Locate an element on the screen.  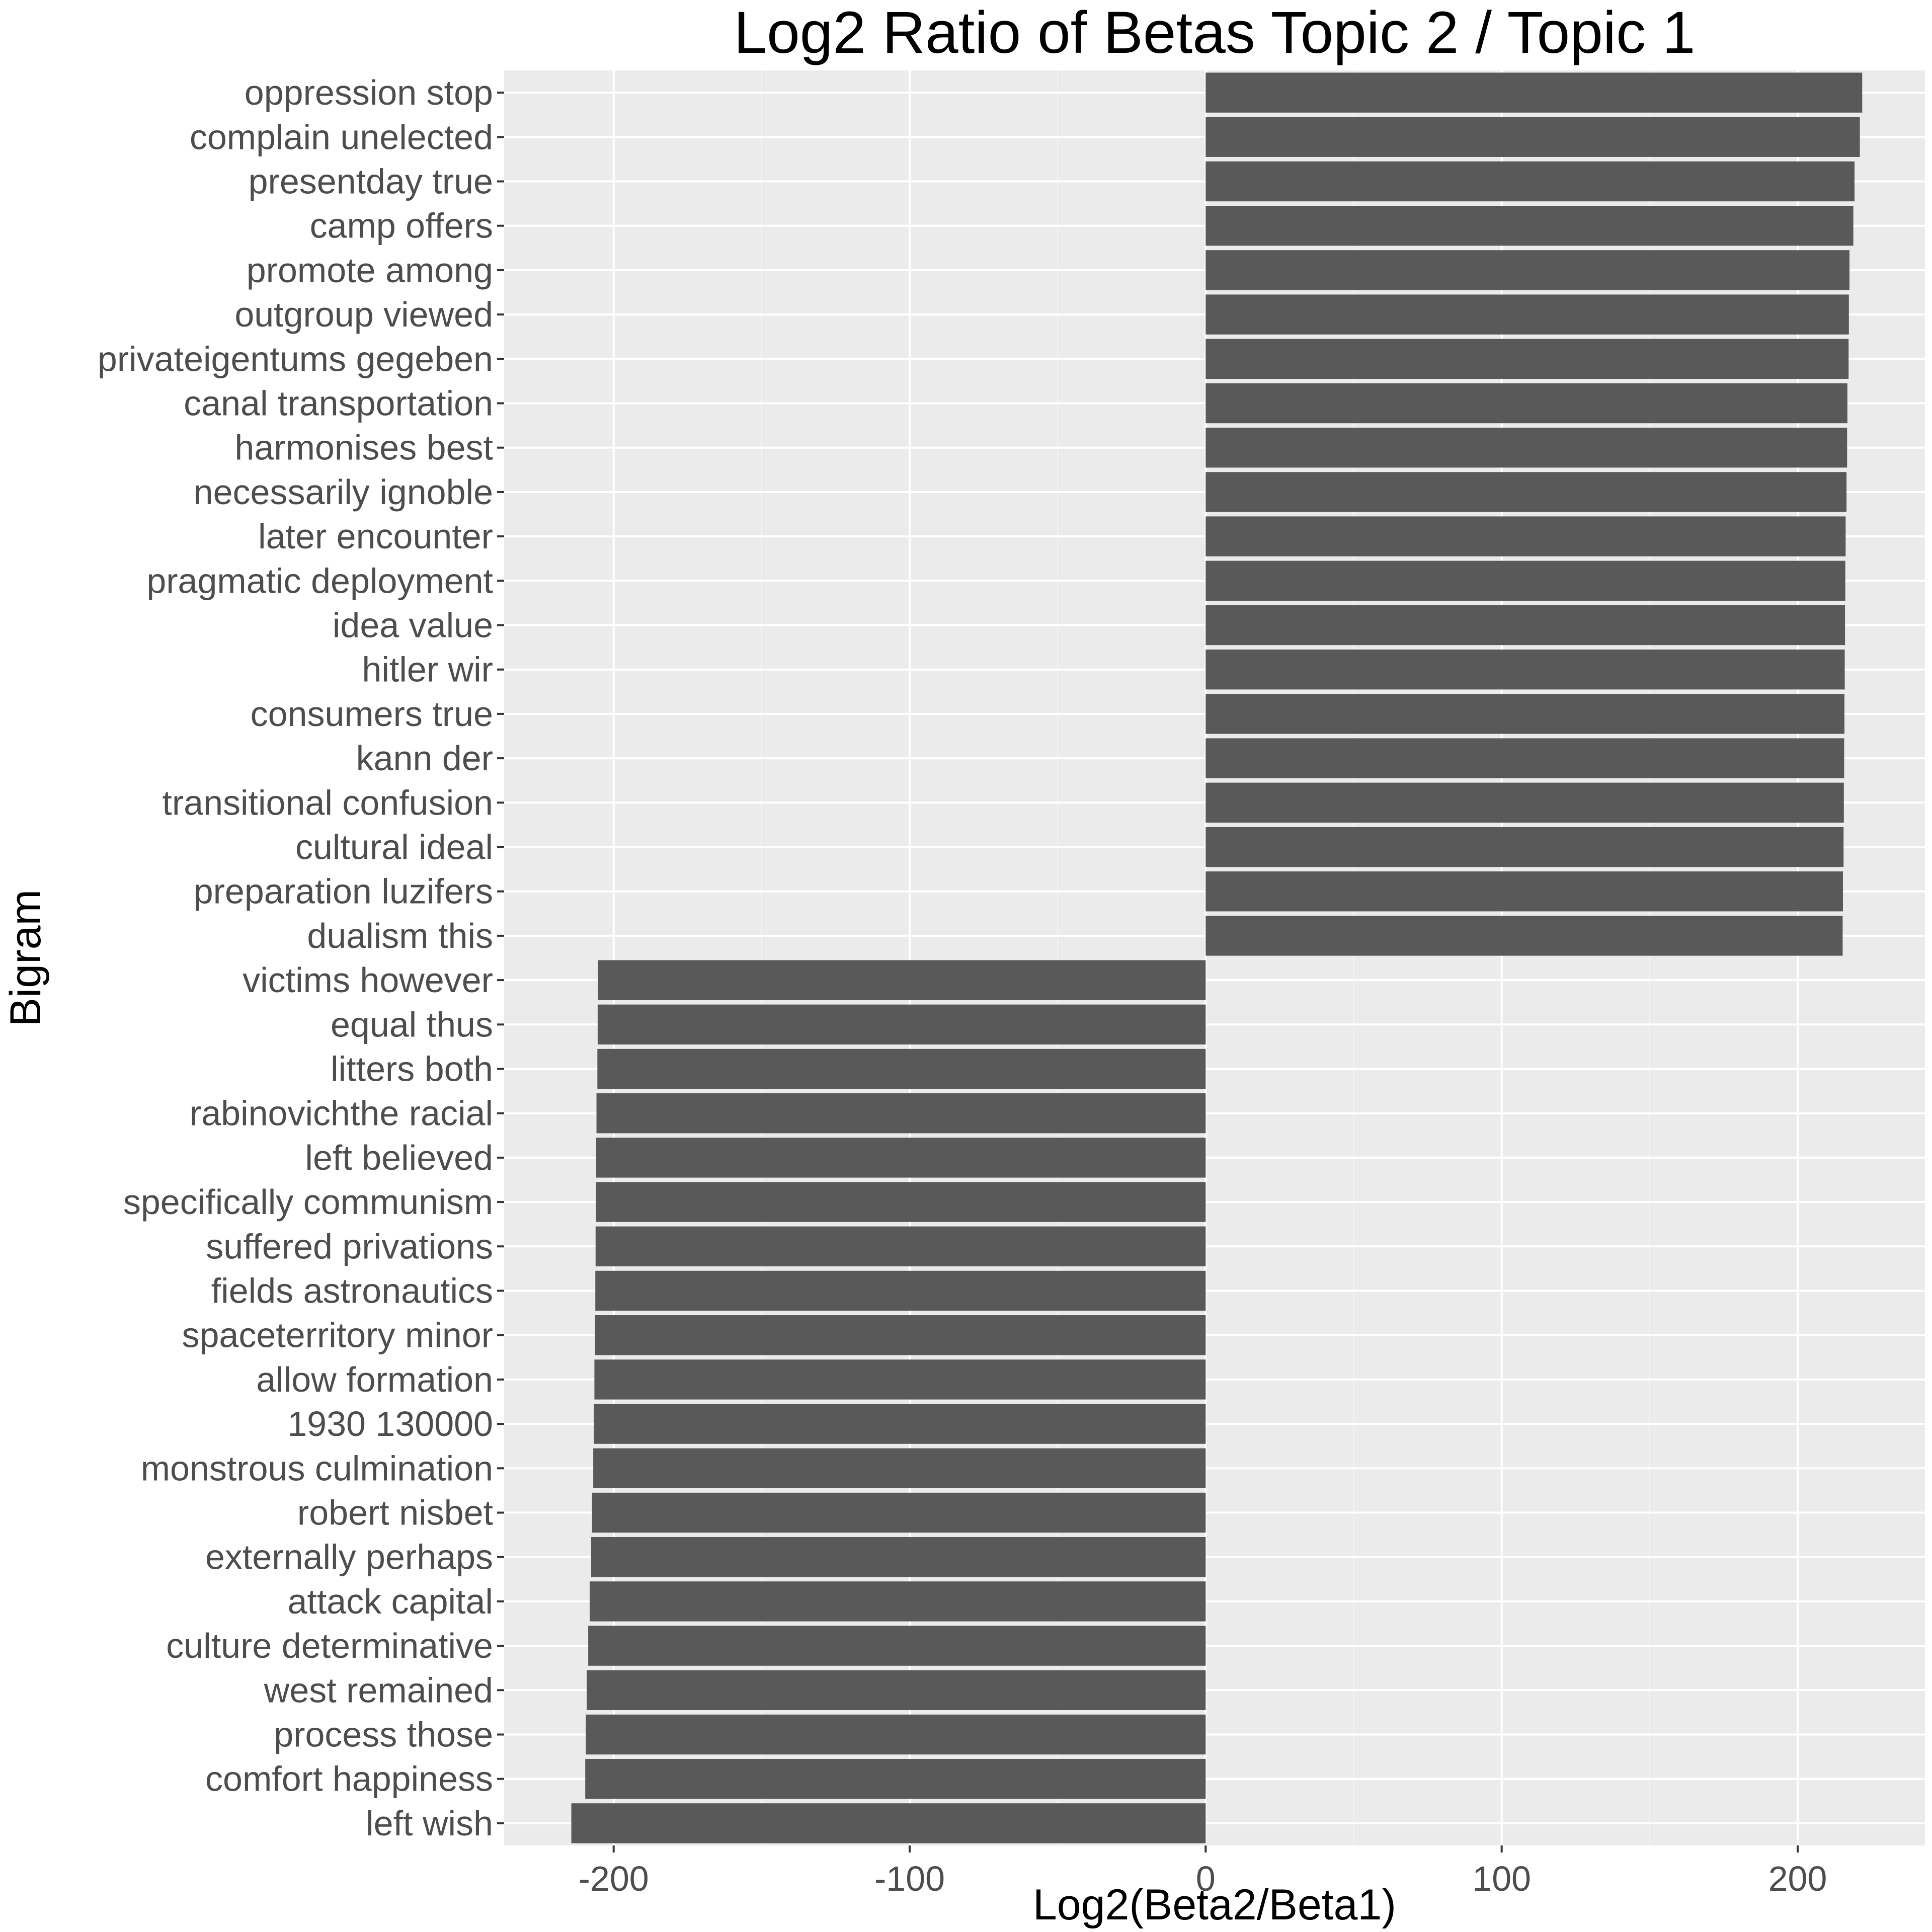
y-tick-label: process those is located at coordinates (384, 1735).